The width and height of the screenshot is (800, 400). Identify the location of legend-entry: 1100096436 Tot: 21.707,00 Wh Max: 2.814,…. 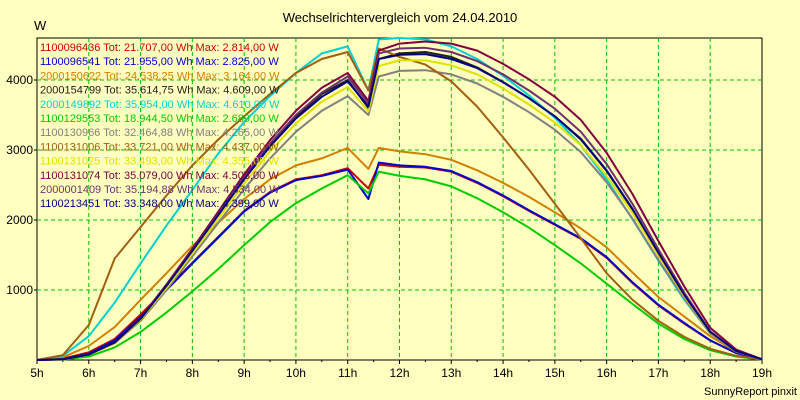
(159, 48).